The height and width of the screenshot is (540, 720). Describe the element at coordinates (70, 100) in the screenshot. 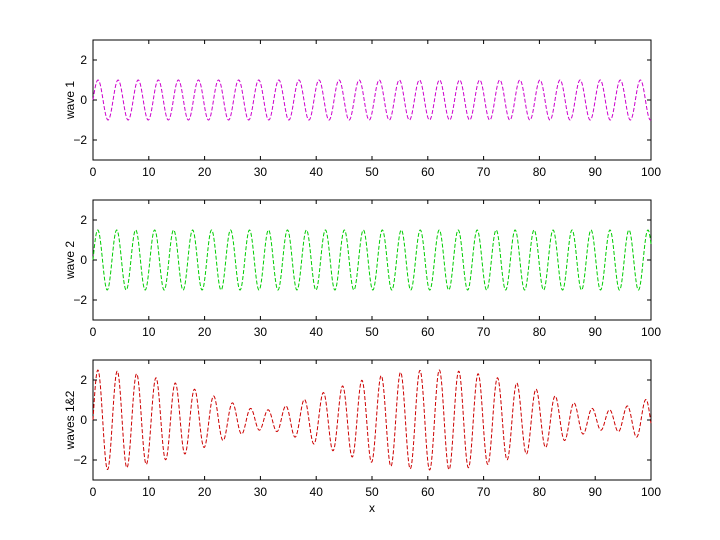

I see `y-axis-label: wave 1` at that location.